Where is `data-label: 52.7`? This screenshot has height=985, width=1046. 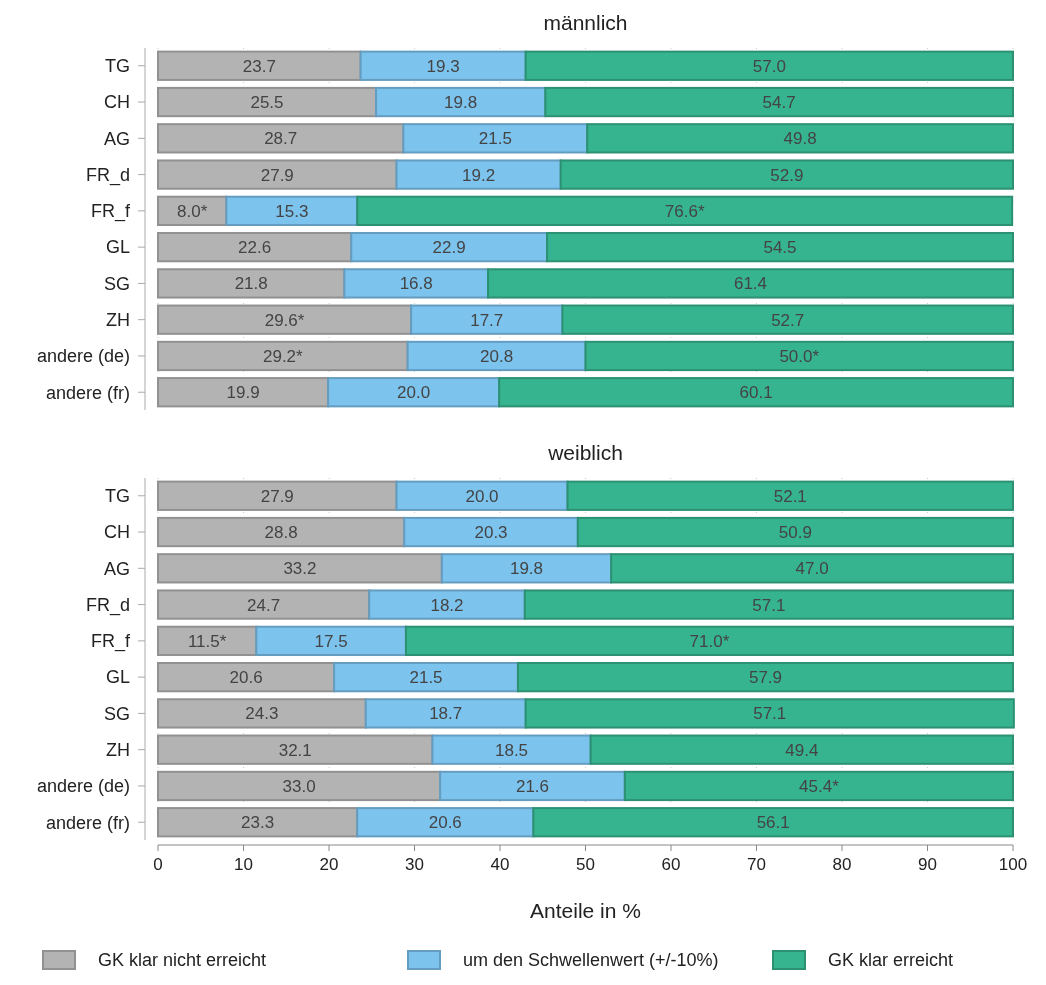
data-label: 52.7 is located at coordinates (788, 320).